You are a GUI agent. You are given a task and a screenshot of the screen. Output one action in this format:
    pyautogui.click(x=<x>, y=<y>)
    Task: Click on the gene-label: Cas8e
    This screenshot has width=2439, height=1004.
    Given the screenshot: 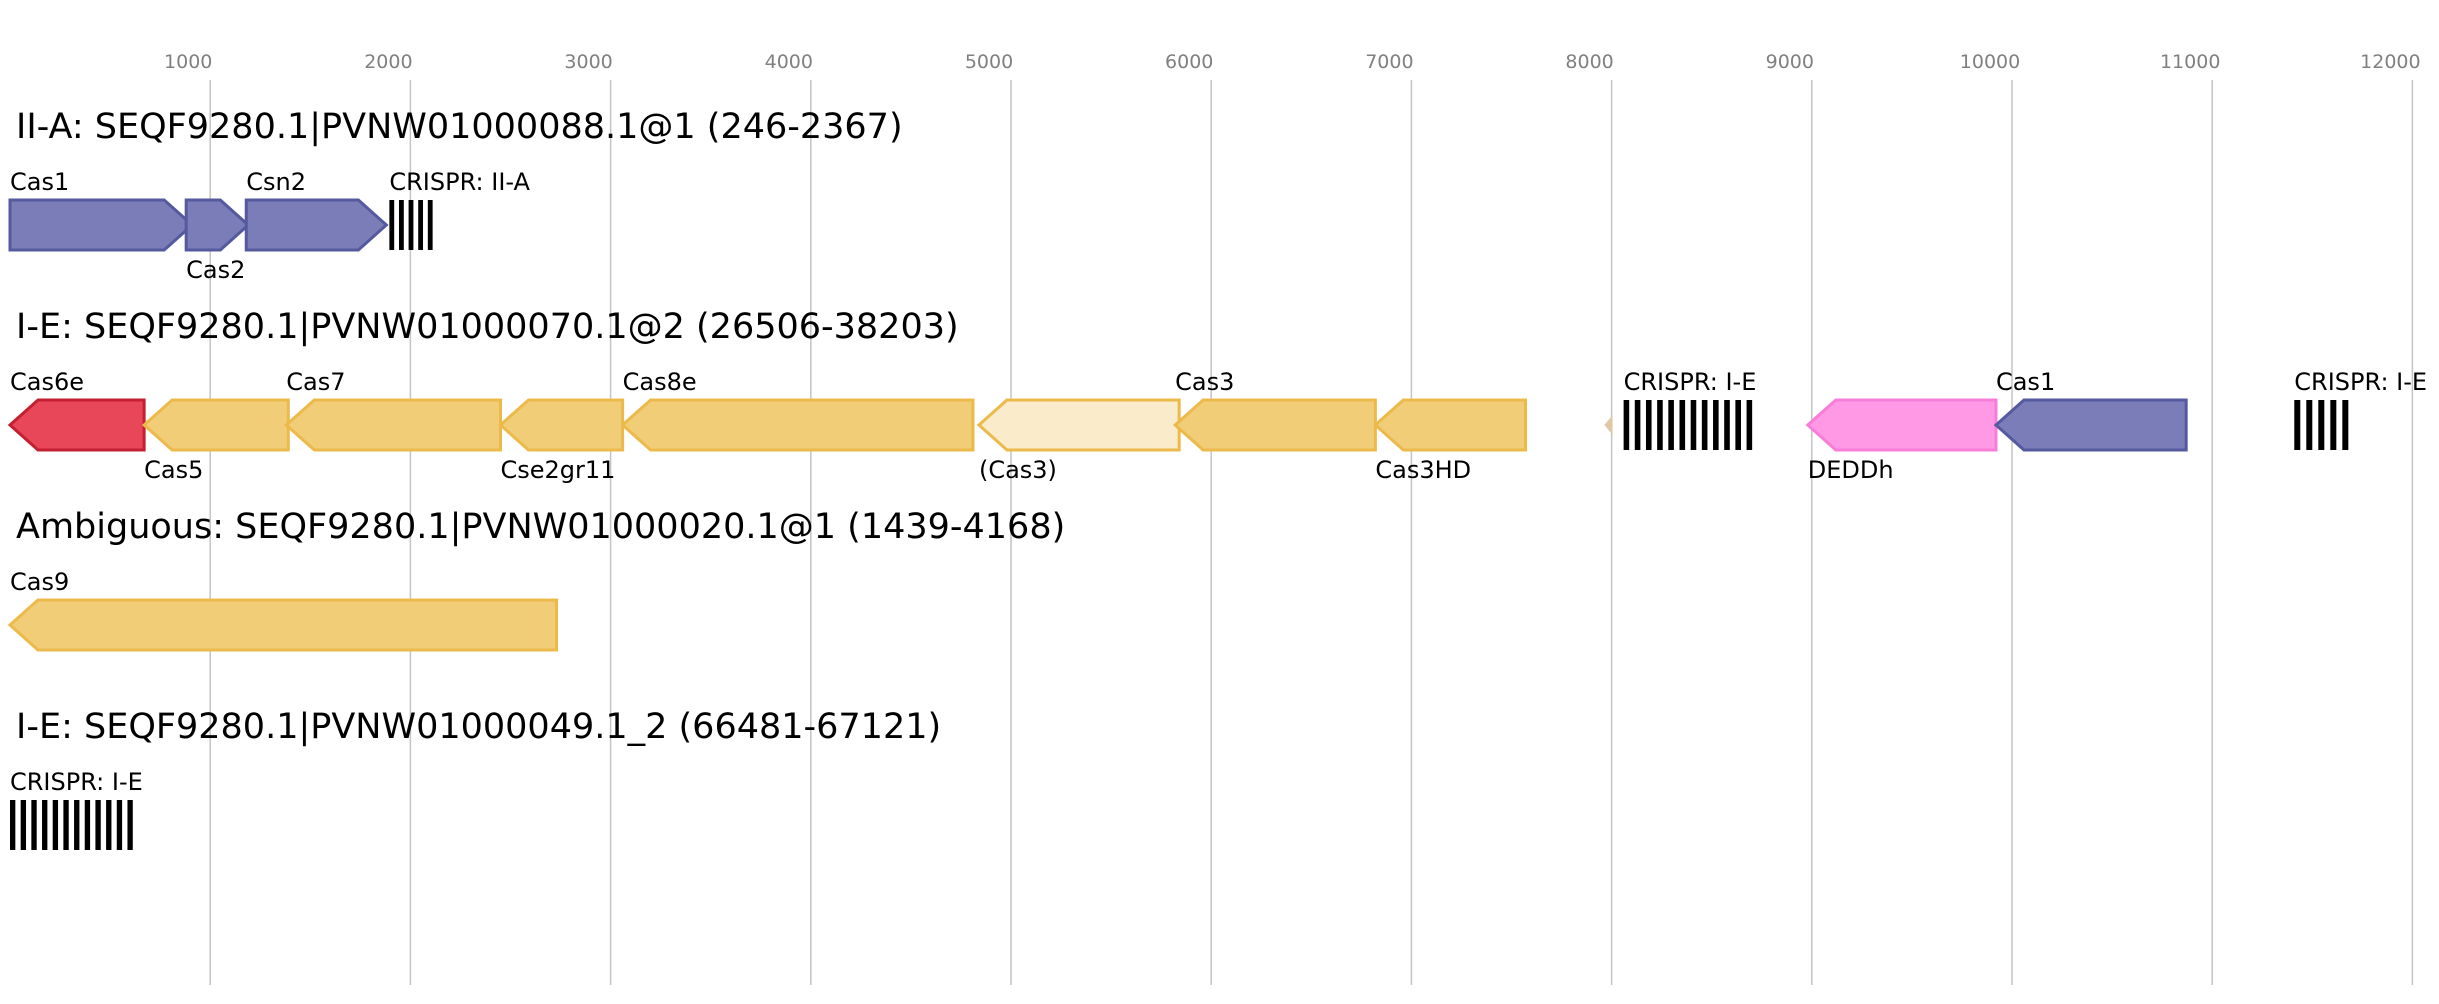 What is the action you would take?
    pyautogui.click(x=660, y=382)
    